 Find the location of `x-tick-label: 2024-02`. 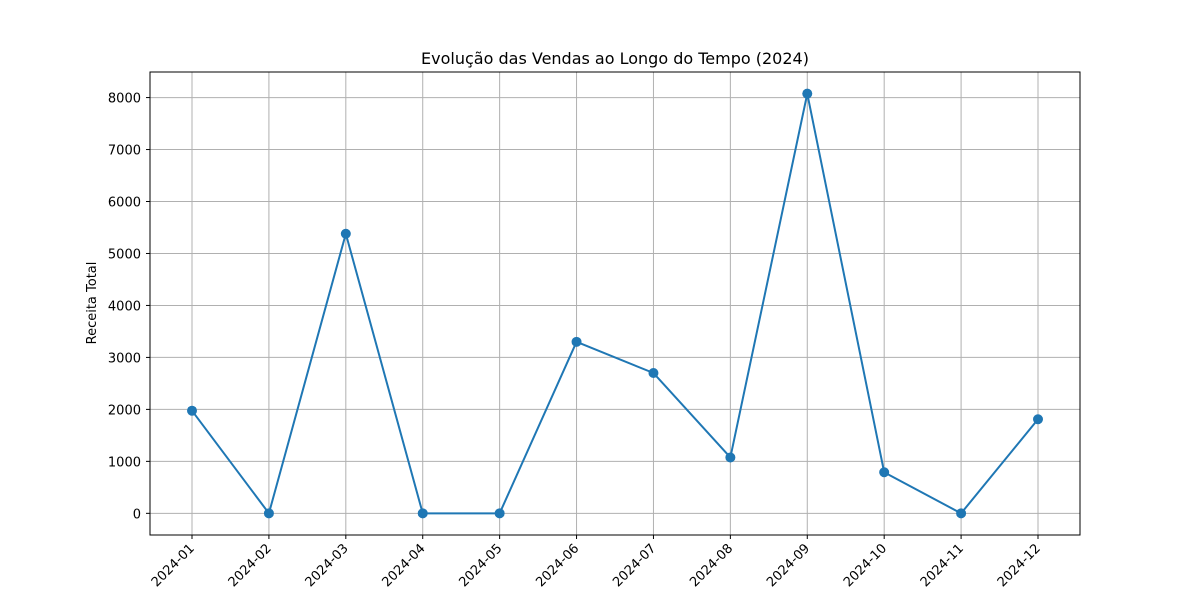

x-tick-label: 2024-02 is located at coordinates (250, 565).